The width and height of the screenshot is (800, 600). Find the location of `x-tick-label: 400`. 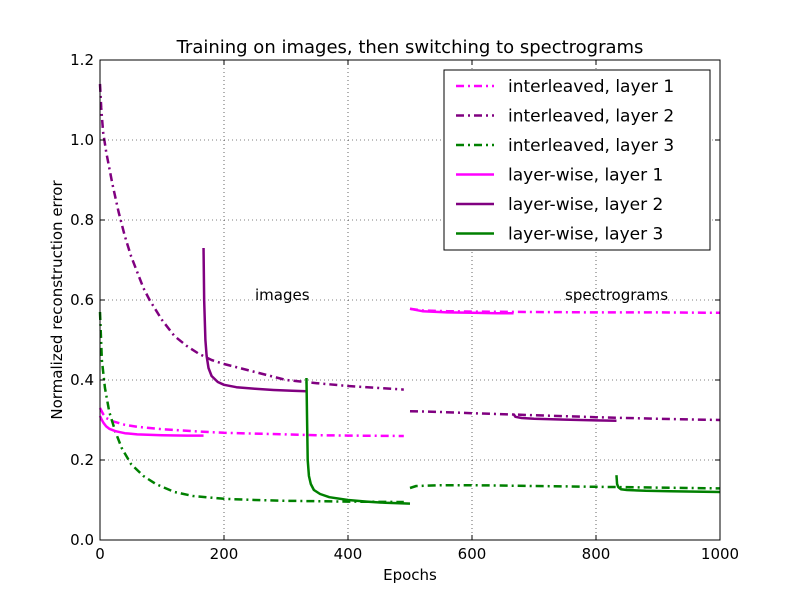

x-tick-label: 400 is located at coordinates (348, 554).